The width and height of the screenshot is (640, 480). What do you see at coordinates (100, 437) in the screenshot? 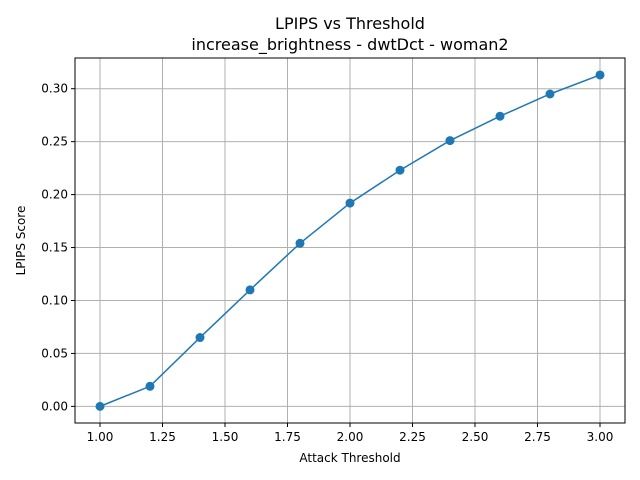
I see `x-tick-label: 1.00` at bounding box center [100, 437].